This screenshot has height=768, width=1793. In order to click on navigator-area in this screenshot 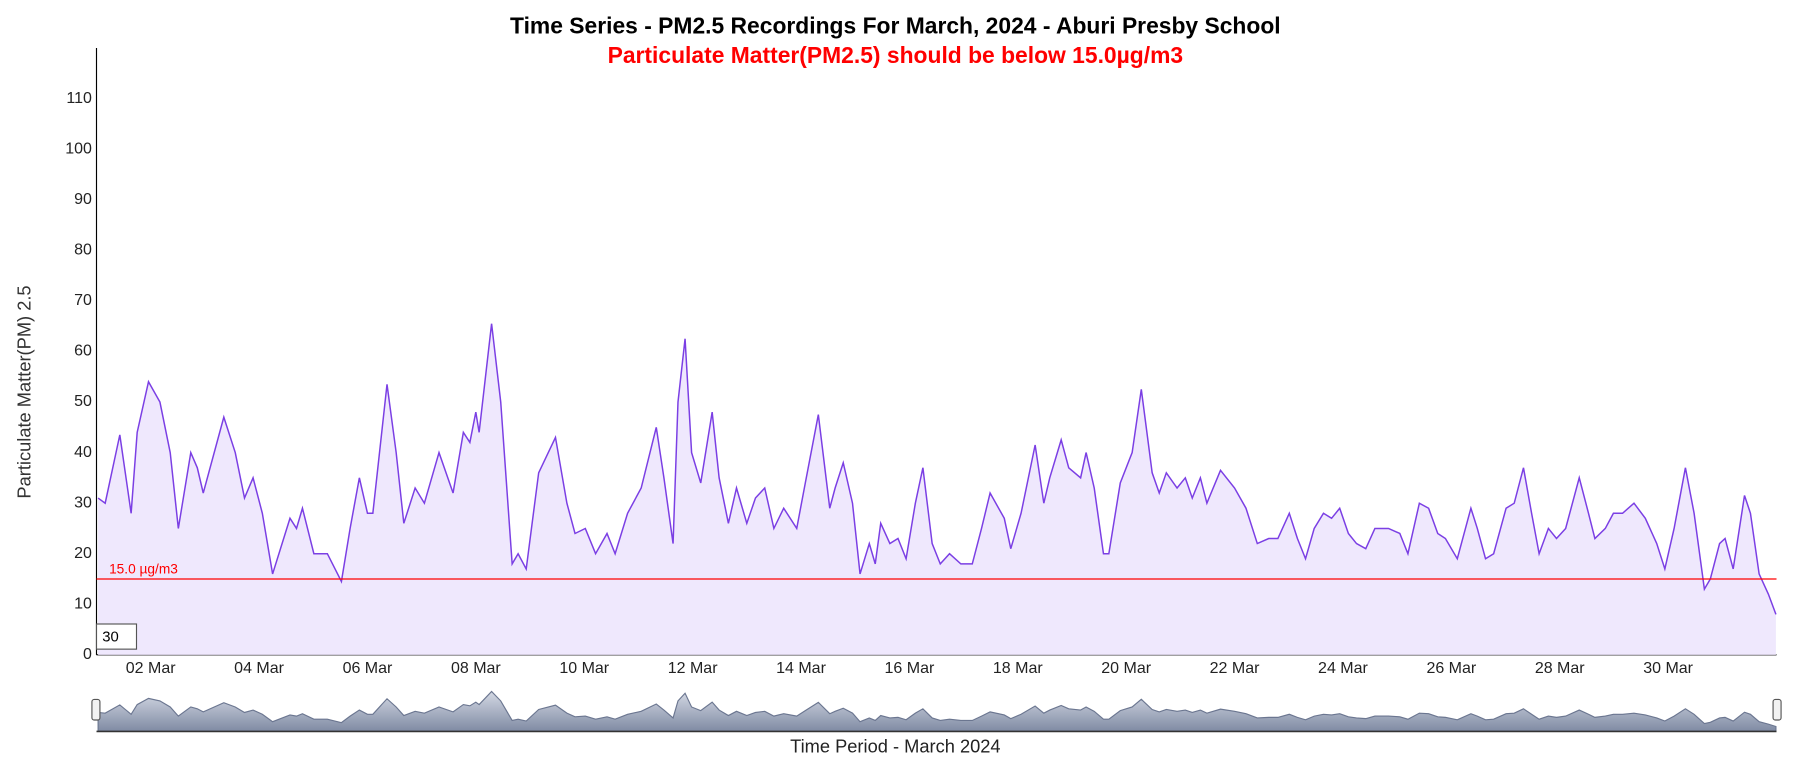, I will do `click(937, 711)`.